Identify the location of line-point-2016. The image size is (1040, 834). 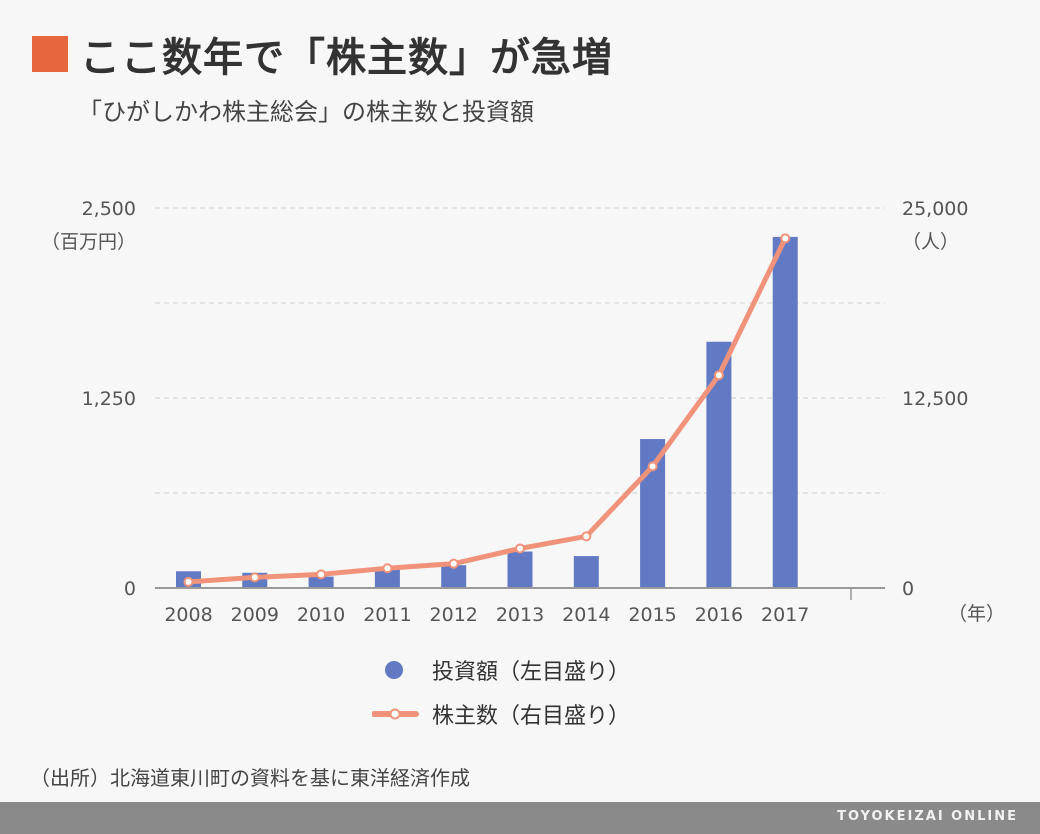
(718, 375).